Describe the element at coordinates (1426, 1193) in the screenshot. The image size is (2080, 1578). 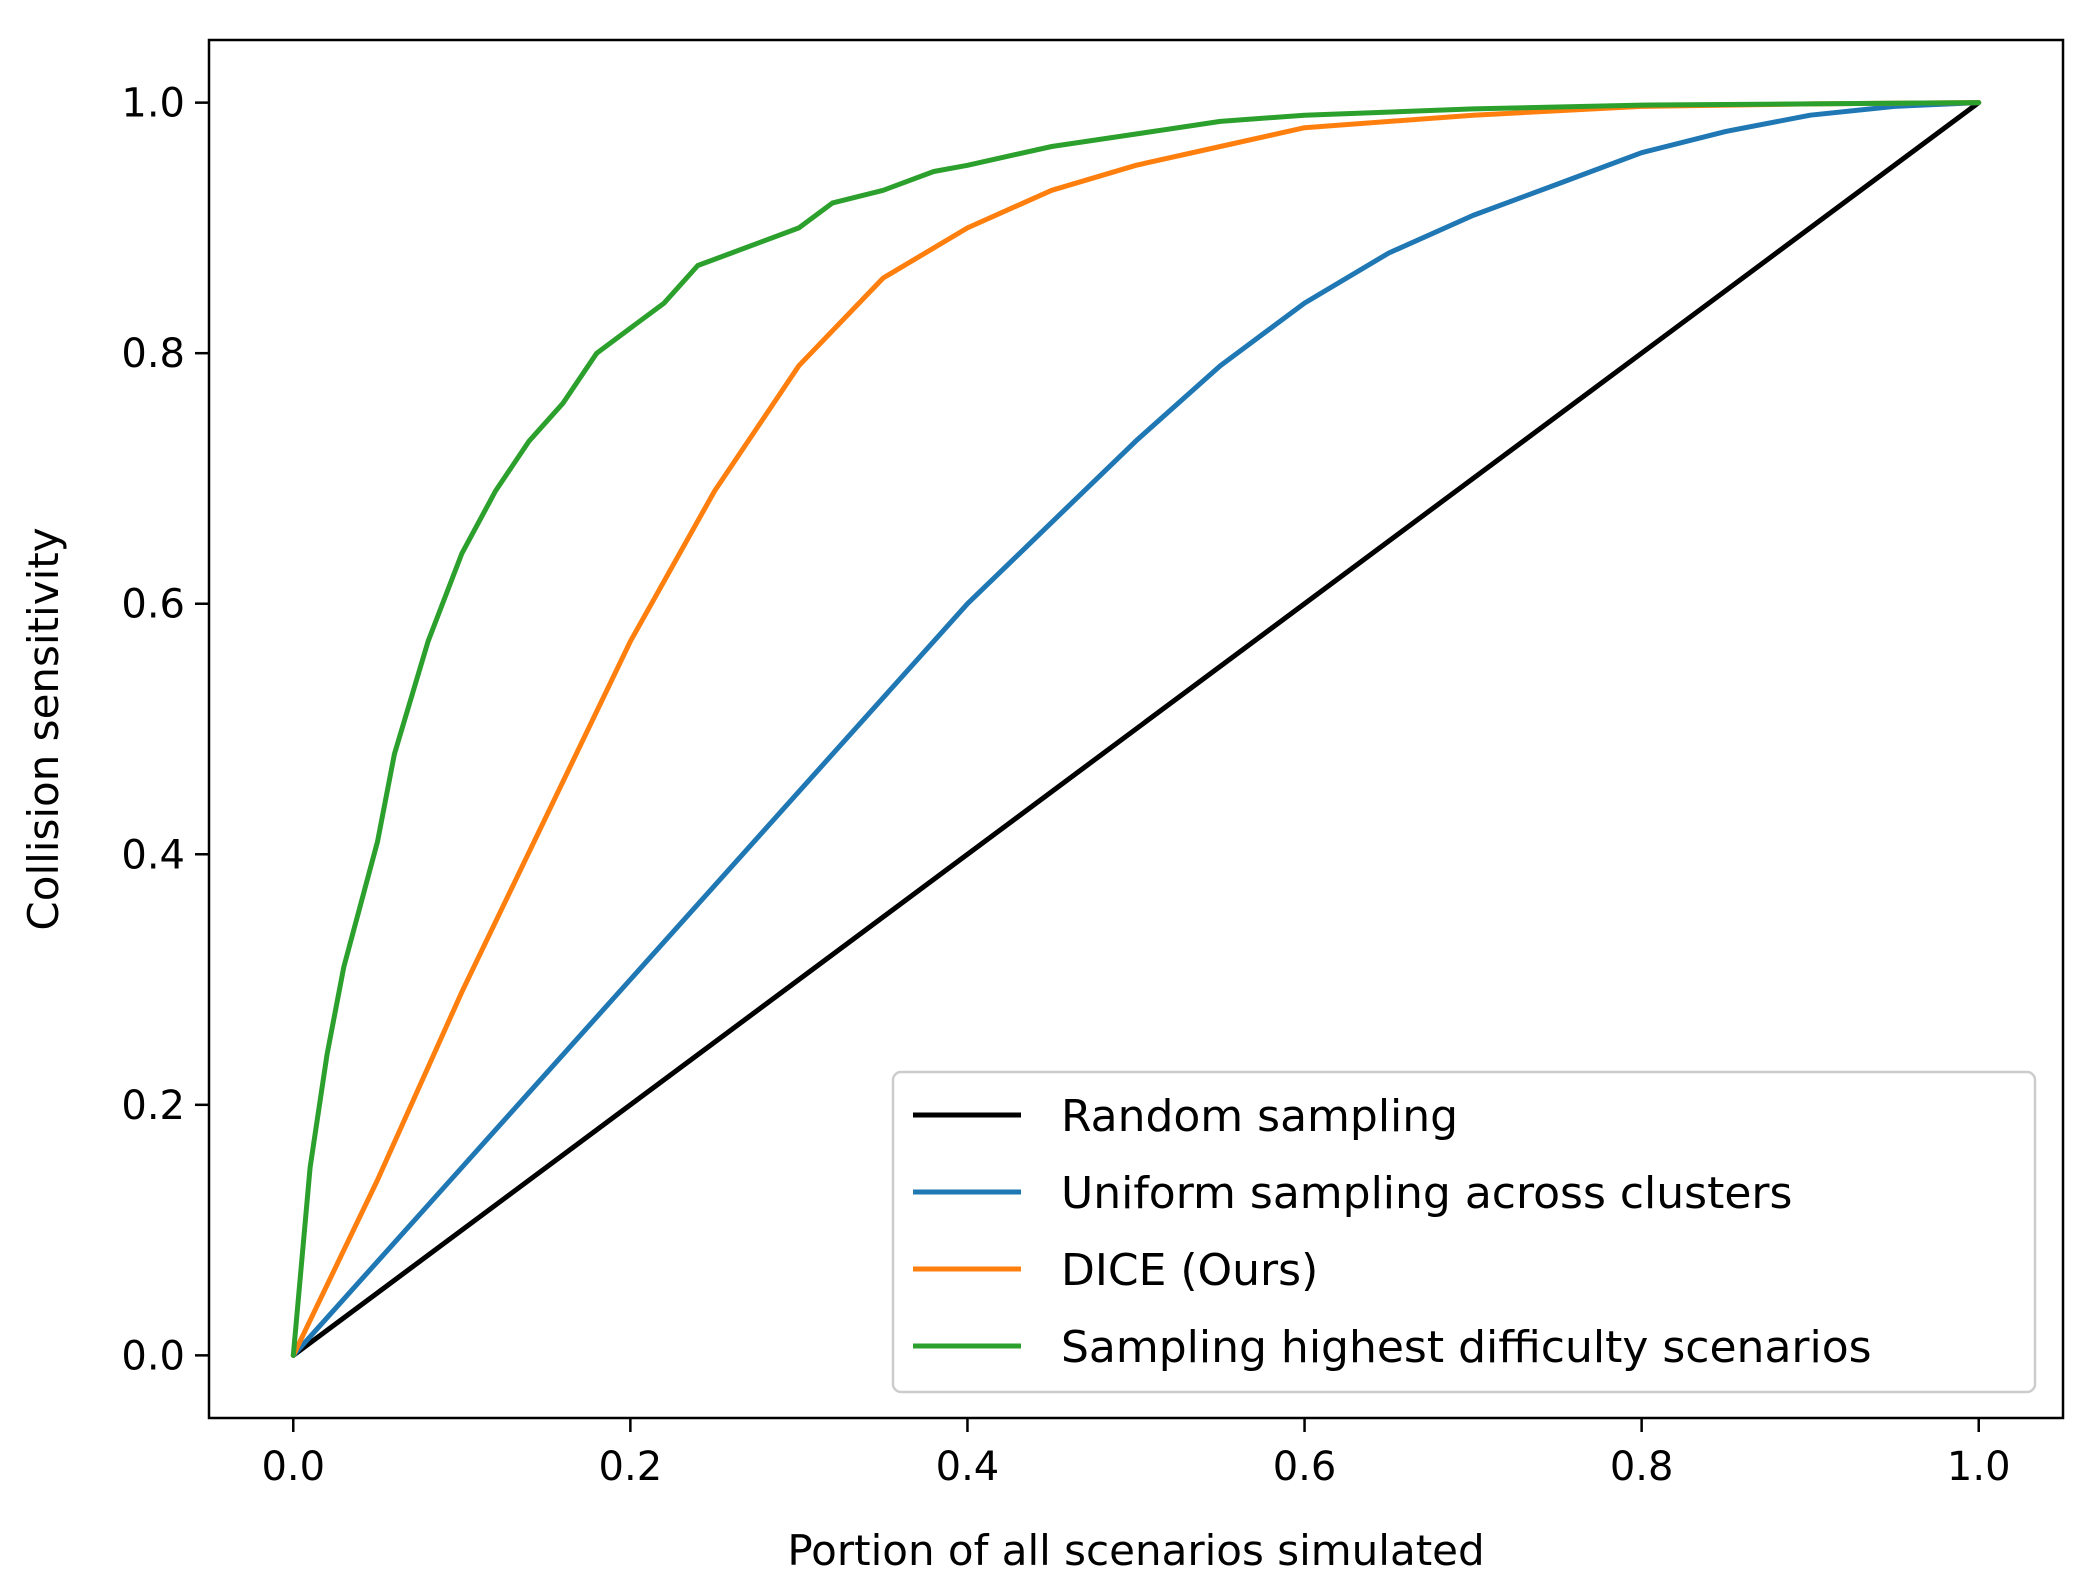
I see `legend-label-2: Uniform sampling across clusters` at that location.